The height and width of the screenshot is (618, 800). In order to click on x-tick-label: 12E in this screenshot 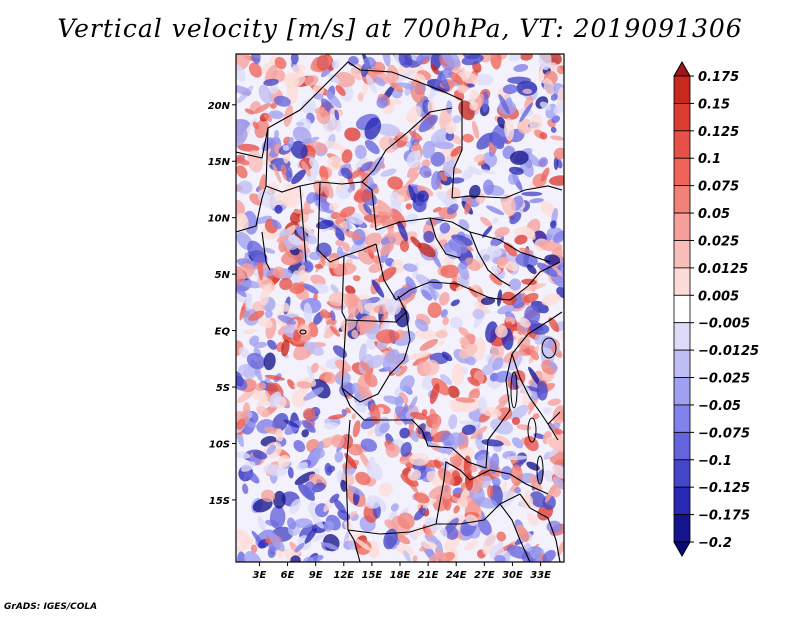, I will do `click(343, 575)`.